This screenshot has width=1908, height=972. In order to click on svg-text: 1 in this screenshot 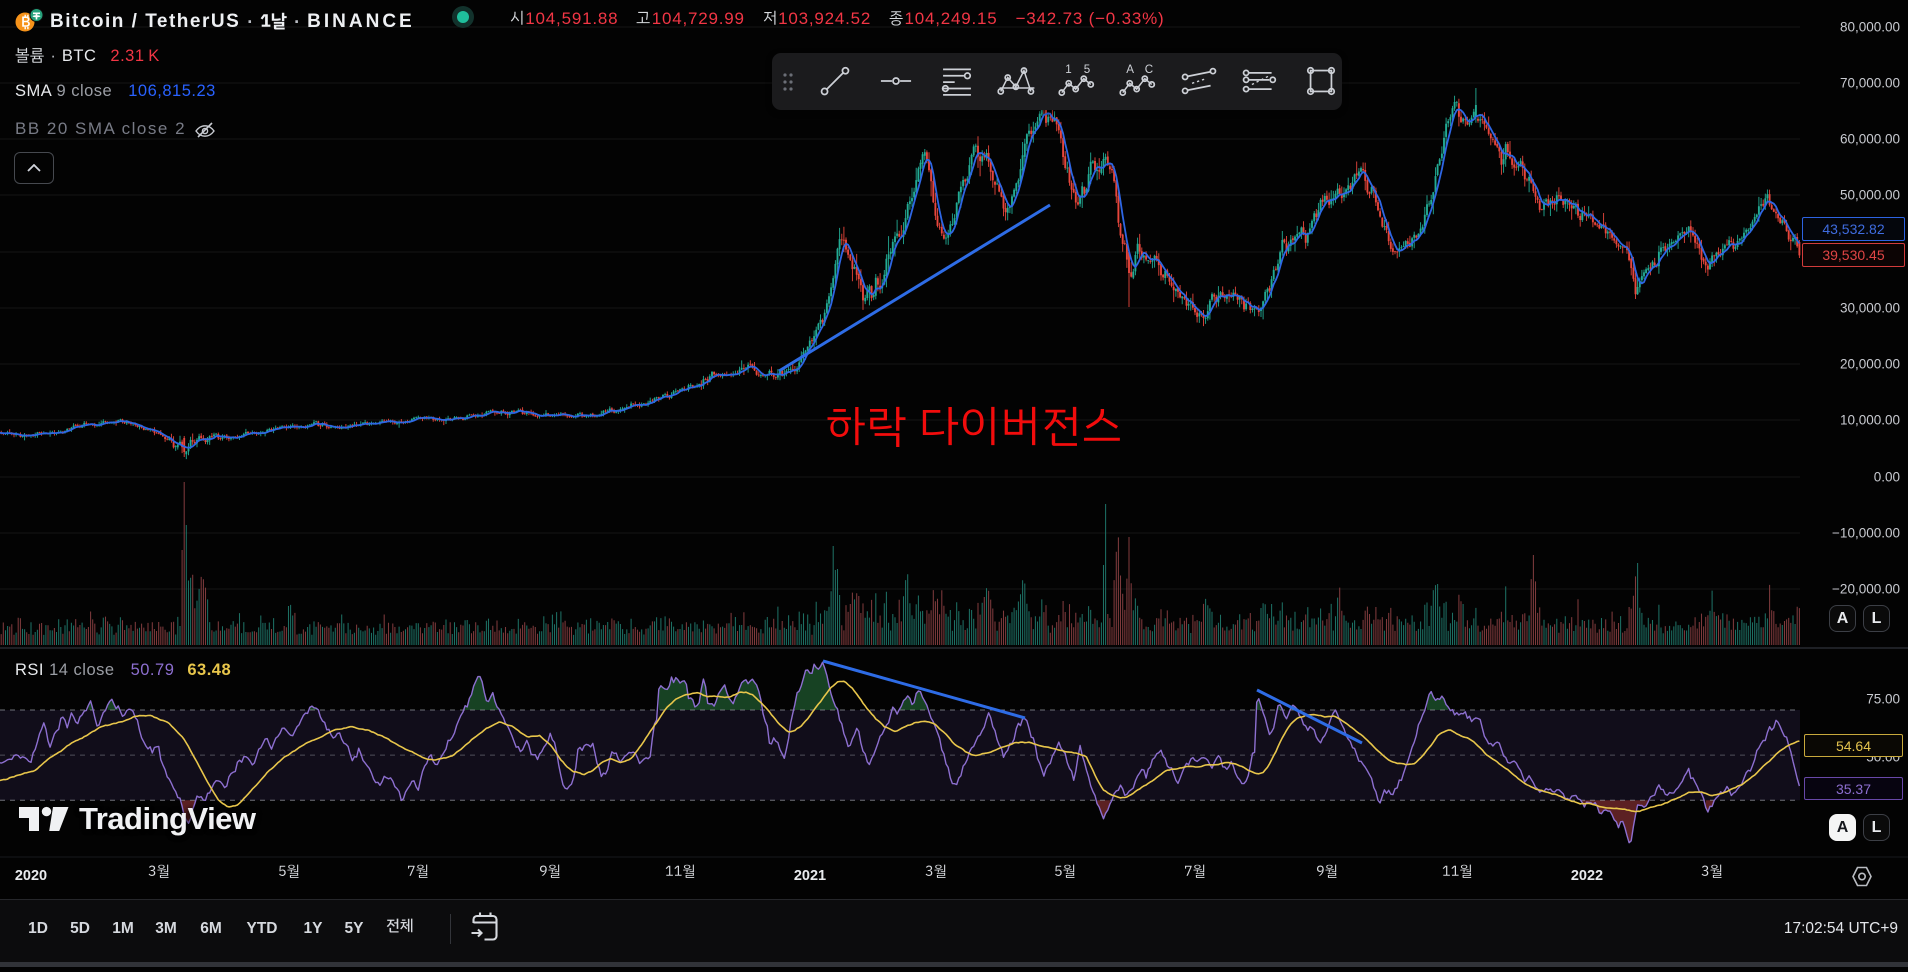, I will do `click(1068, 70)`.